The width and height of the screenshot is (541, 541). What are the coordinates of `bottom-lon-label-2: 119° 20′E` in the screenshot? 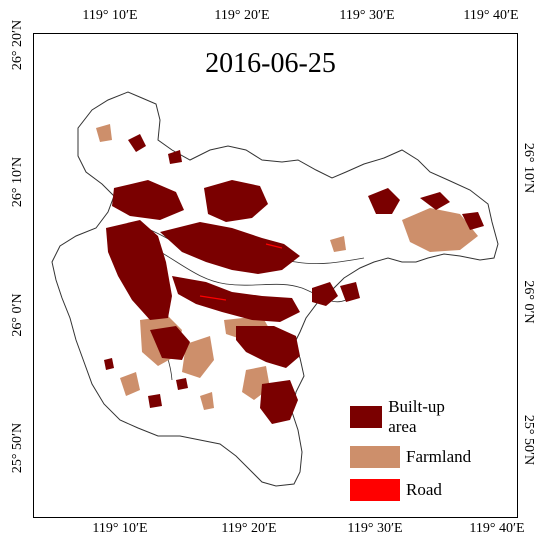 It's located at (249, 528).